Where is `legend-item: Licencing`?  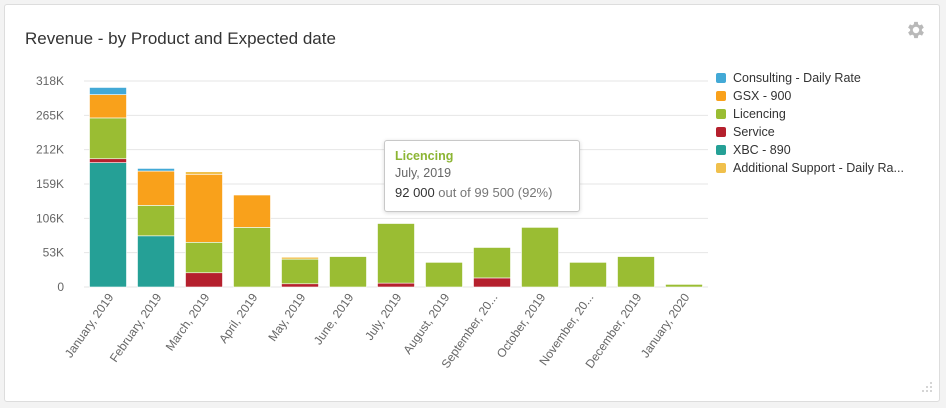 legend-item: Licencing is located at coordinates (823, 114).